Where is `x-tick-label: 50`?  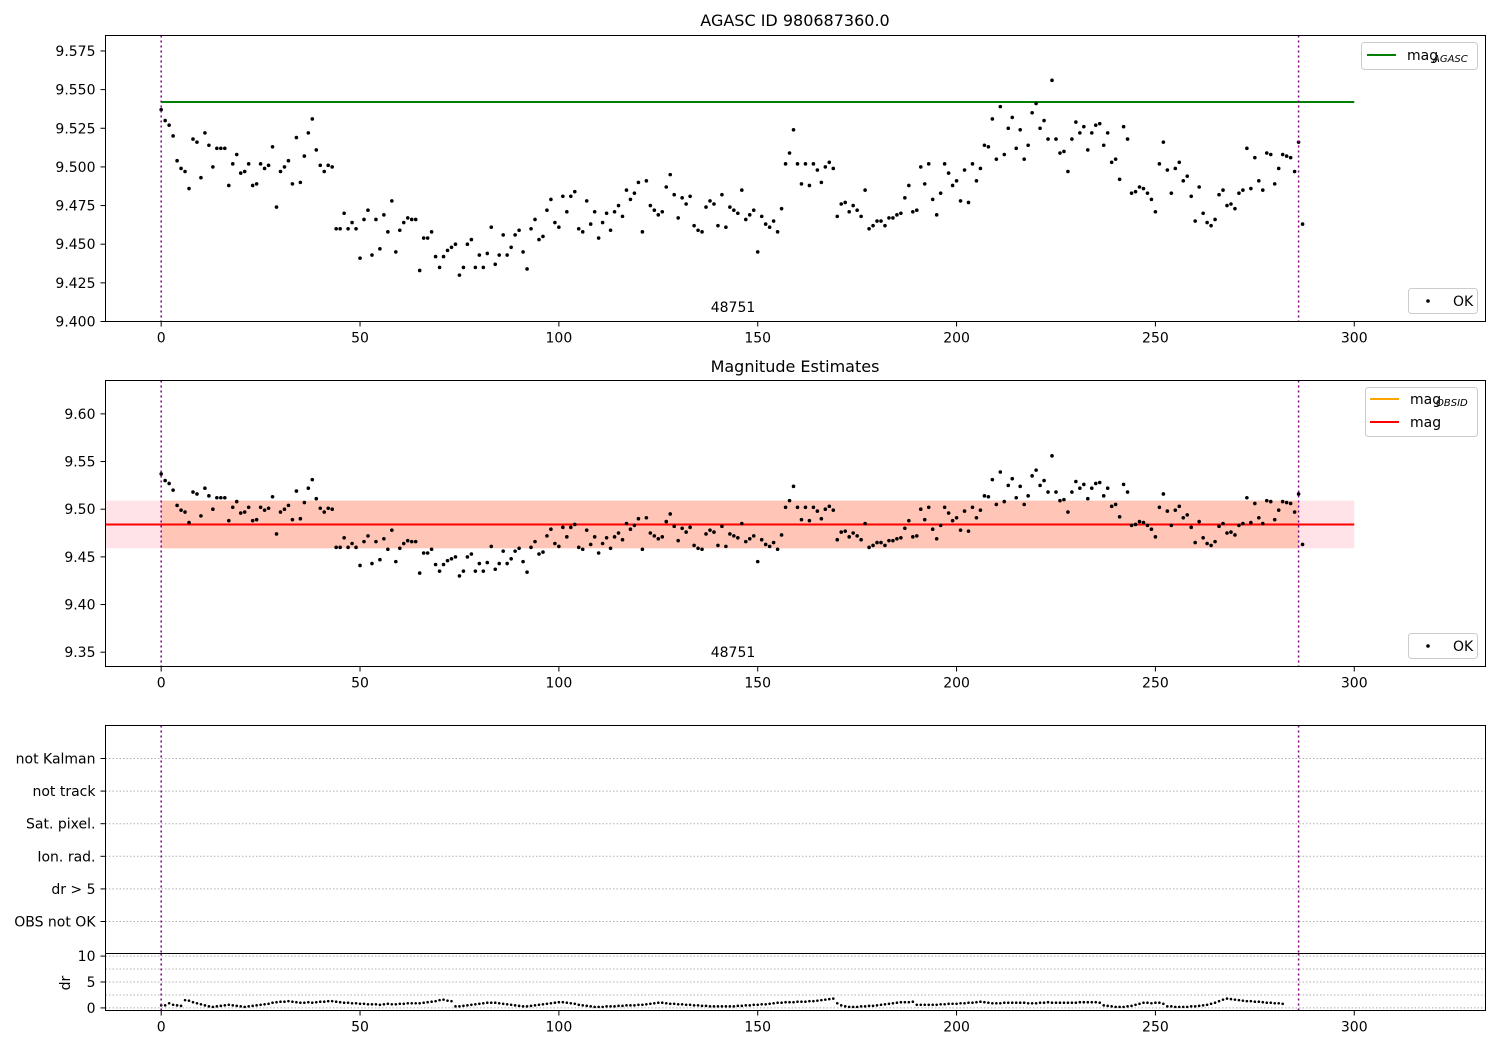 x-tick-label: 50 is located at coordinates (360, 1028).